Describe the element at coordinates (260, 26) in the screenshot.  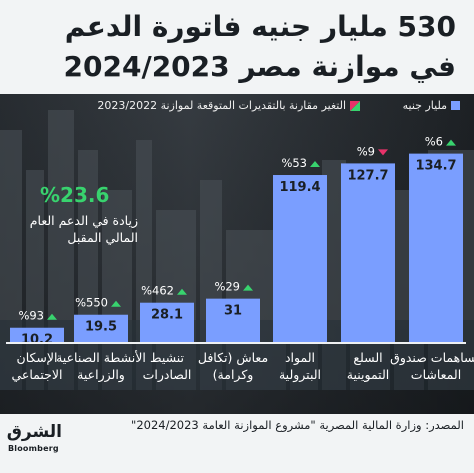
I see `chart-title-line-1: 530 مليار جنيه فاتورة الدعم` at that location.